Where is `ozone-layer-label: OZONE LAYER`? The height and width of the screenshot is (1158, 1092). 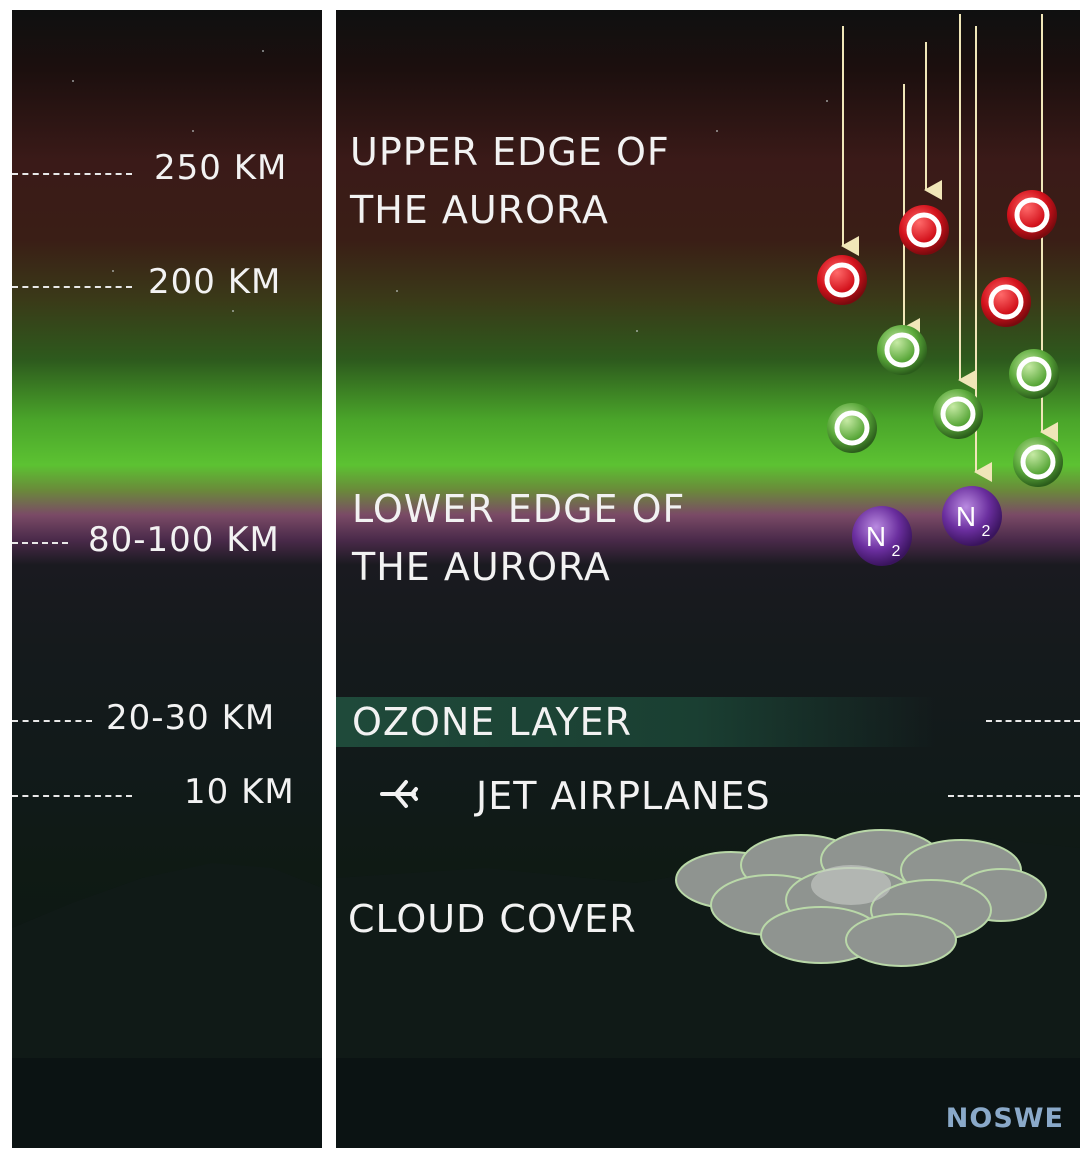 ozone-layer-label: OZONE LAYER is located at coordinates (492, 722).